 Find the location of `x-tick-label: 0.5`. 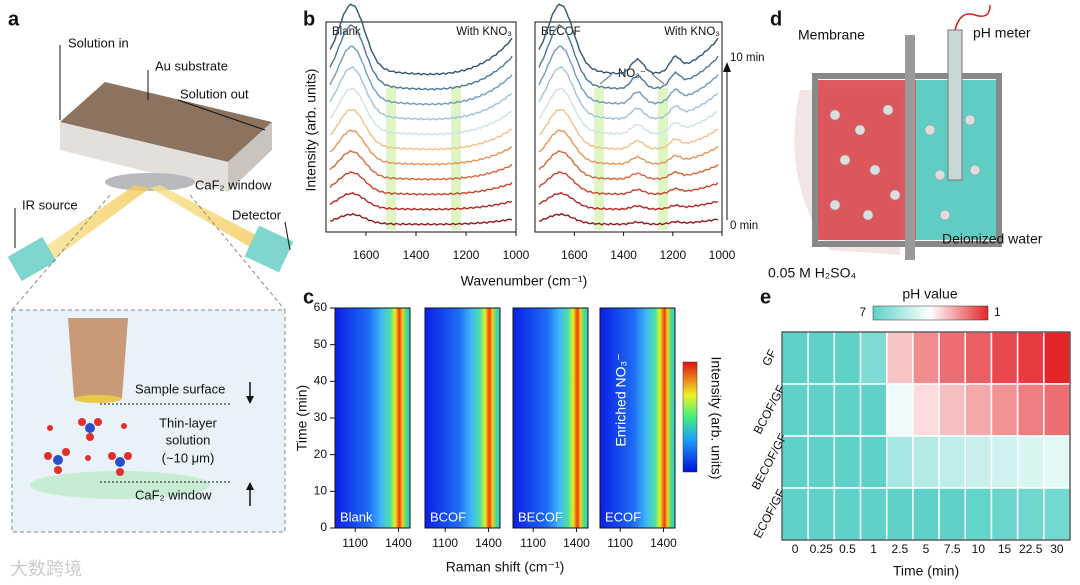

x-tick-label: 0.5 is located at coordinates (847, 549).